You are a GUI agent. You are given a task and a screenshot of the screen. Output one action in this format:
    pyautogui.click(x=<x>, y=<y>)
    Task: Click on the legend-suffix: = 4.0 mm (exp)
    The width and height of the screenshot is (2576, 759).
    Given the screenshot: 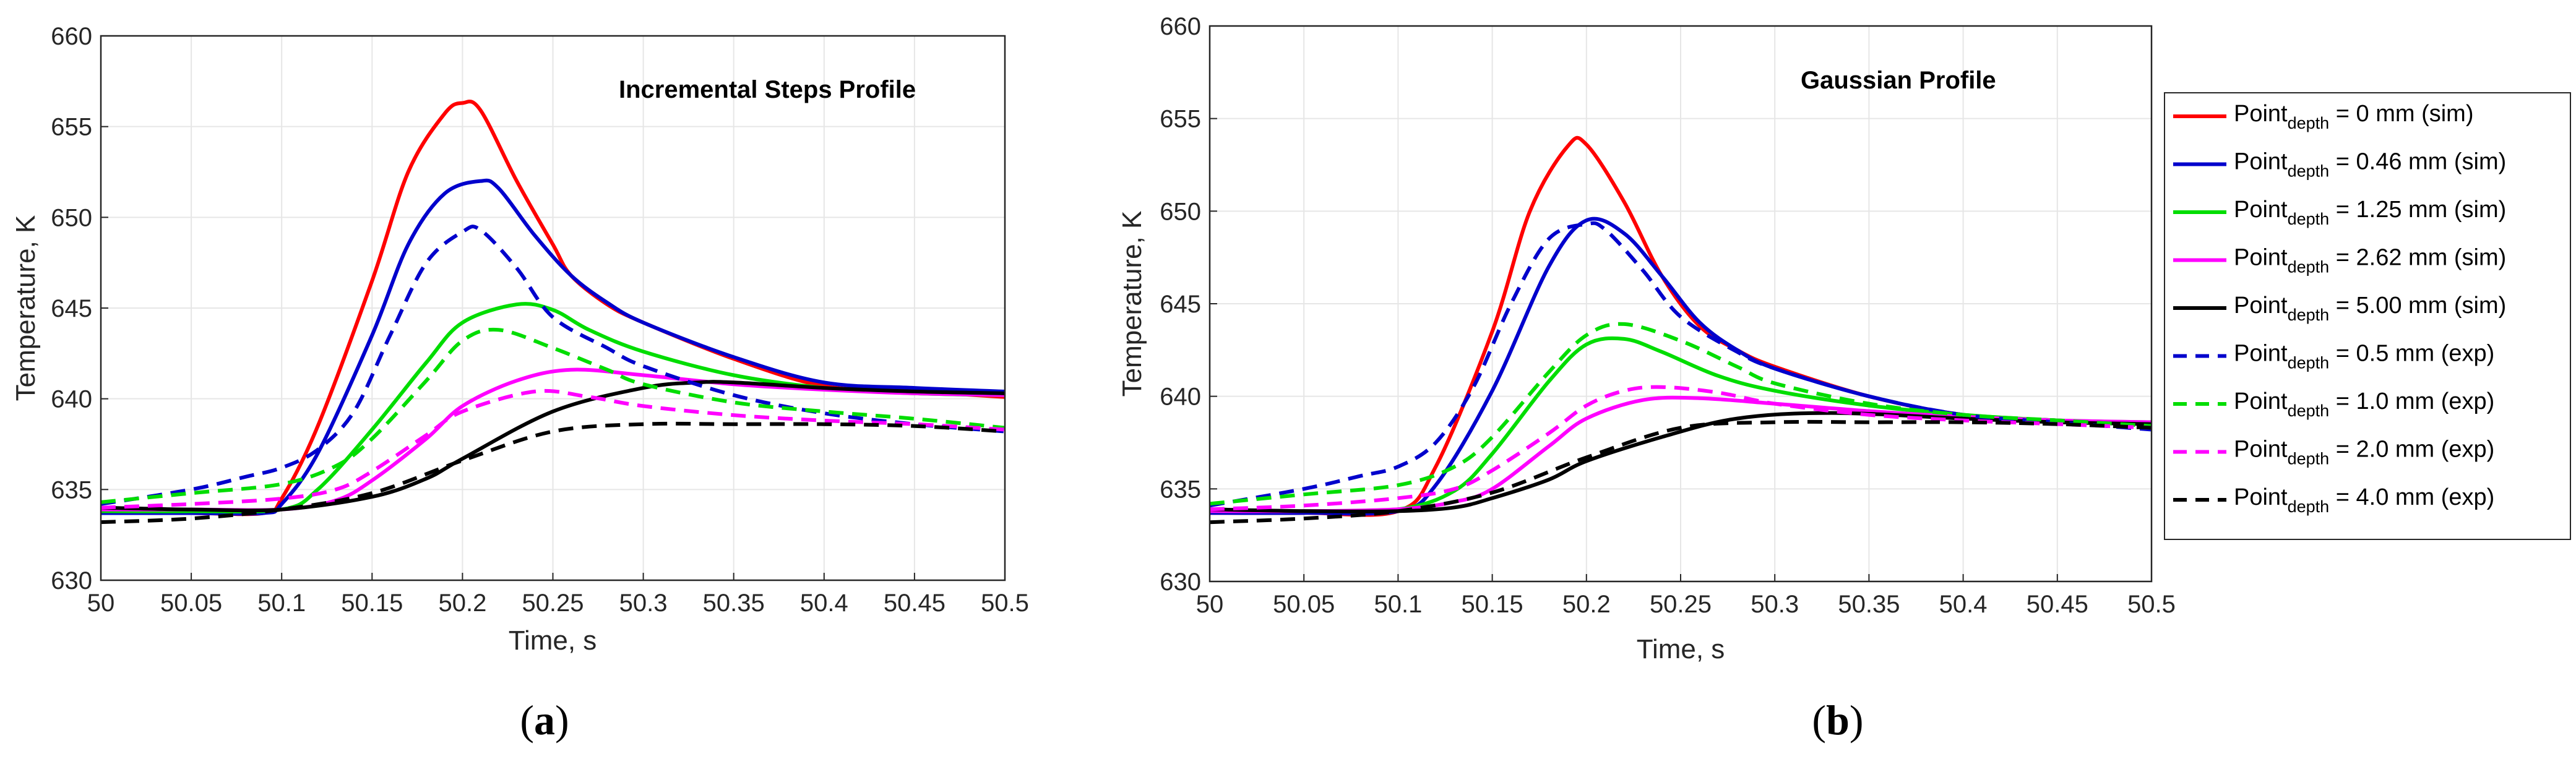 What is the action you would take?
    pyautogui.click(x=2411, y=497)
    